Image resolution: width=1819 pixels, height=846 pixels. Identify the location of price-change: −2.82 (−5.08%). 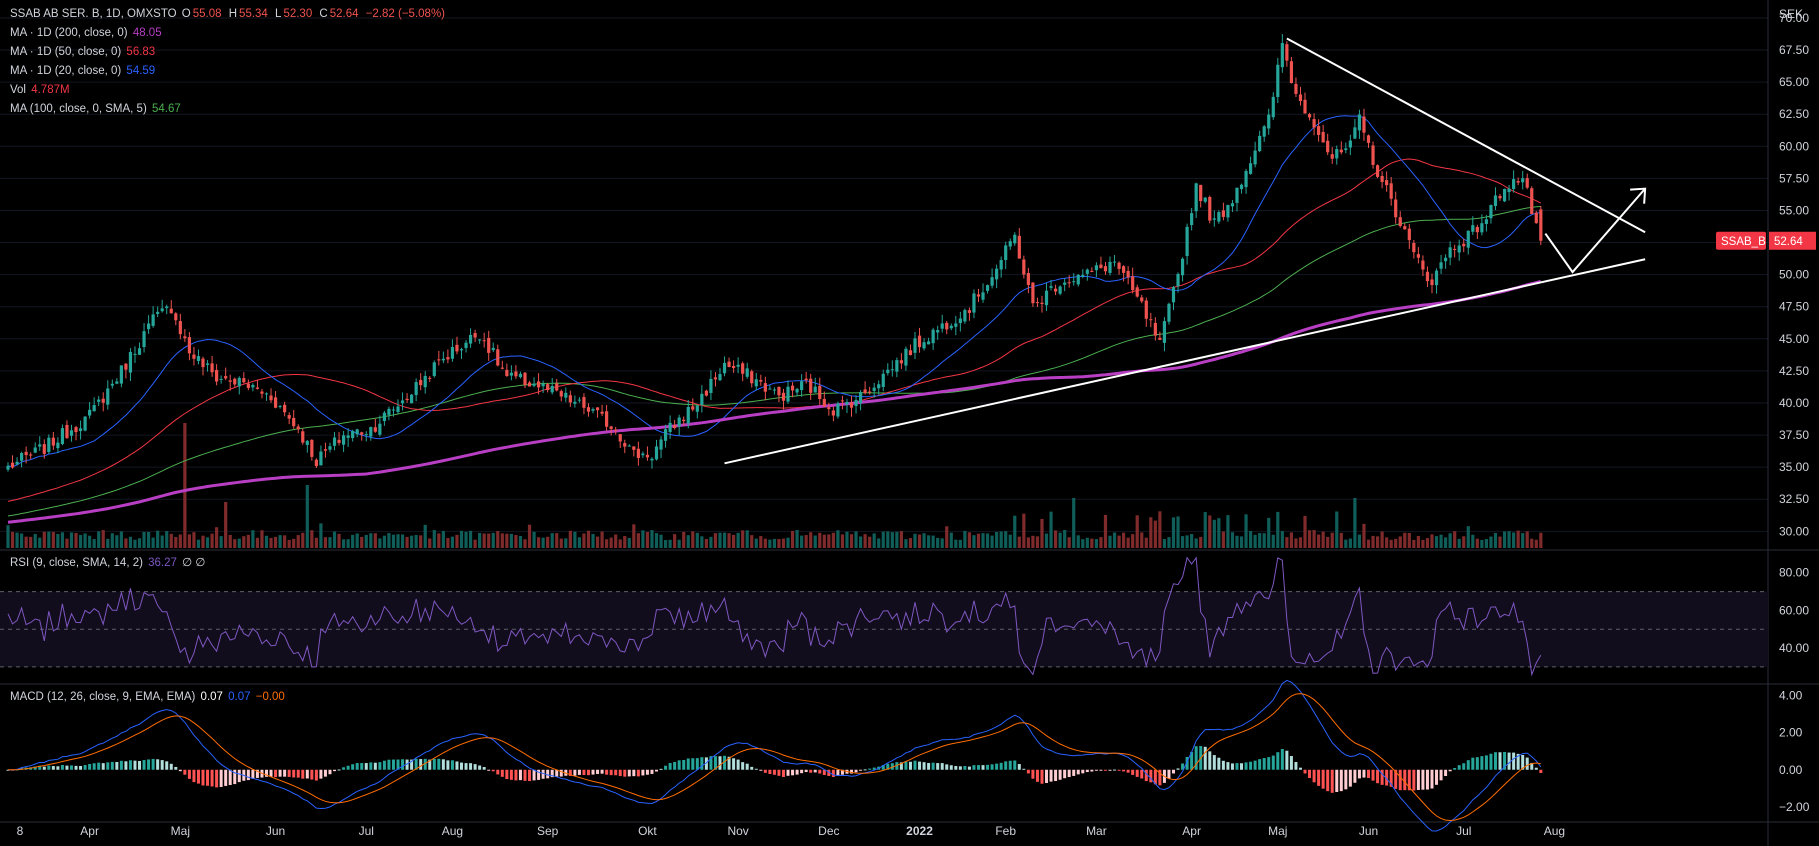
(405, 14).